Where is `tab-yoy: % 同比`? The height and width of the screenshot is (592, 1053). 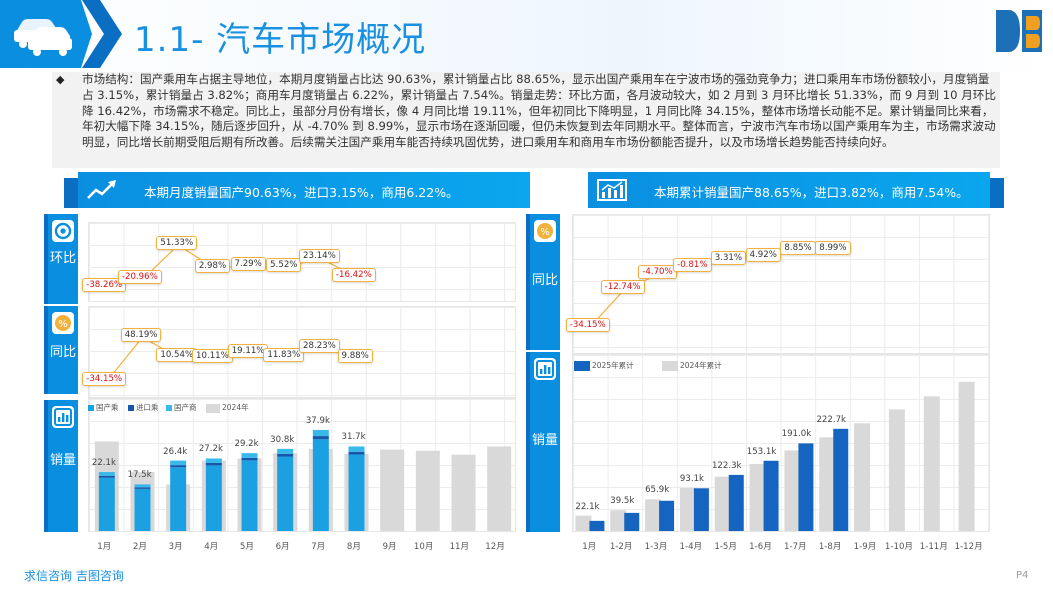
tab-yoy: % 同比 is located at coordinates (63, 350).